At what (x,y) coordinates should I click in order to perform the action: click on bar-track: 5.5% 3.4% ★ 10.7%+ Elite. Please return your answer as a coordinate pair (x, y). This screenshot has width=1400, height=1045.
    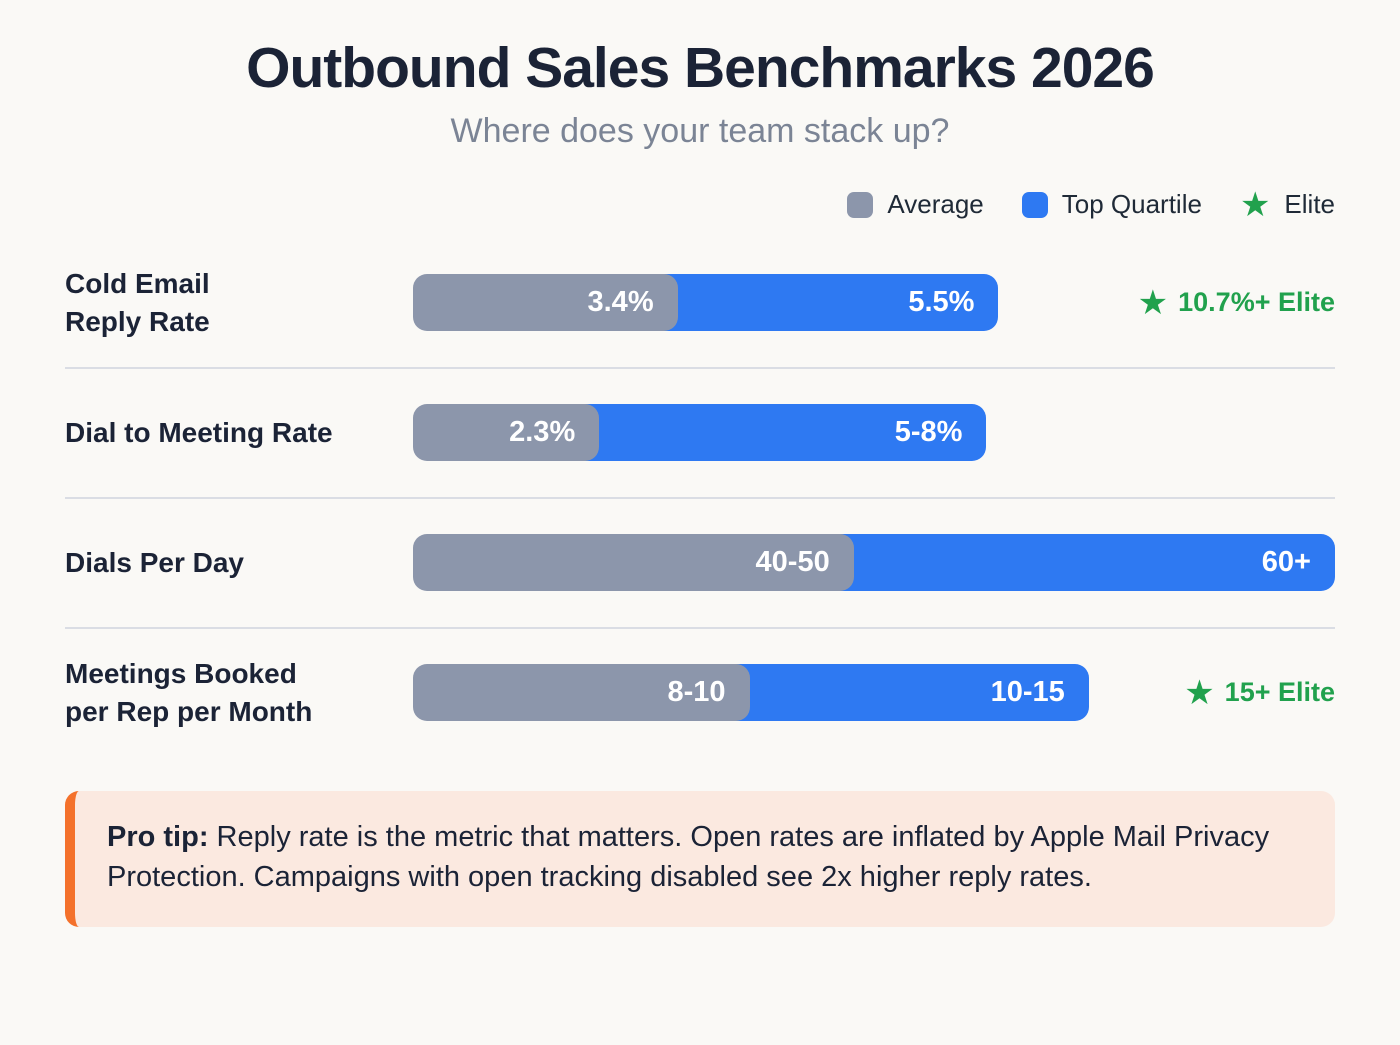
    Looking at the image, I should click on (874, 303).